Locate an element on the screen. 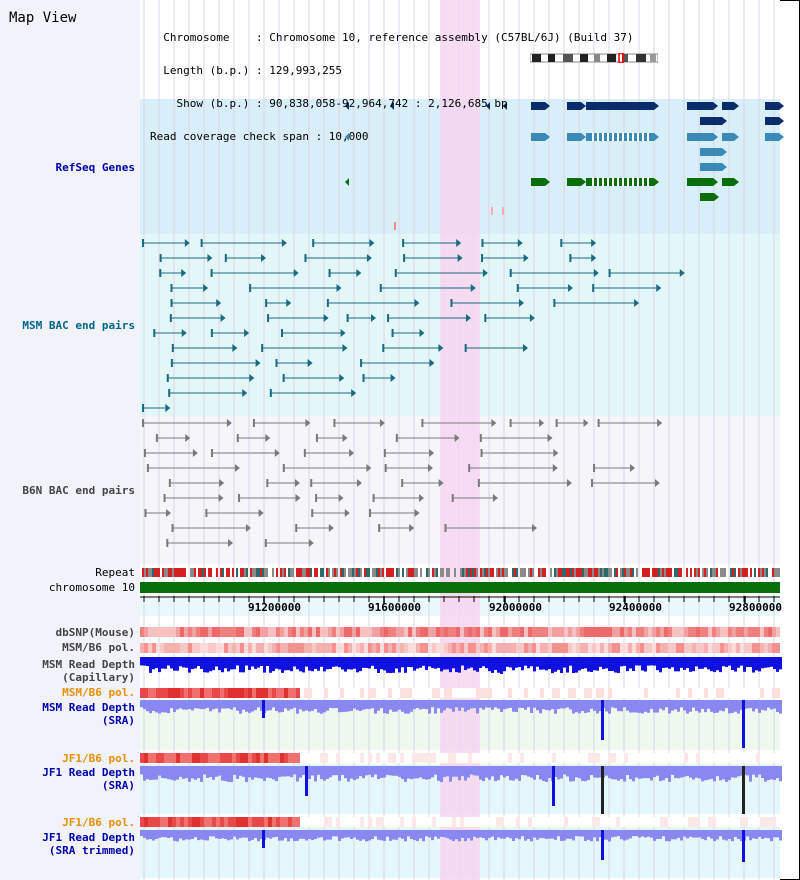 The width and height of the screenshot is (800, 880). track-label-jf1-read-depth-trimmed: JF1 Read Depth is located at coordinates (88, 837).